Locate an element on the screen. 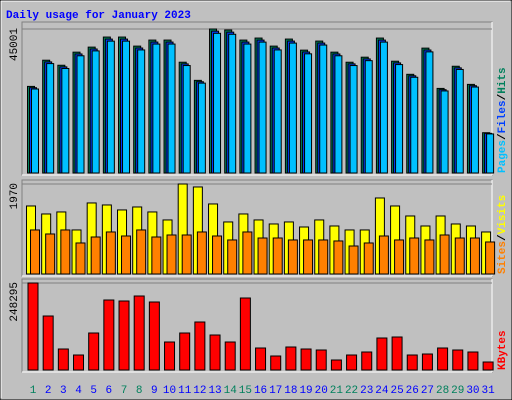 The width and height of the screenshot is (512, 400). legend-entry: Hits is located at coordinates (503, 80).